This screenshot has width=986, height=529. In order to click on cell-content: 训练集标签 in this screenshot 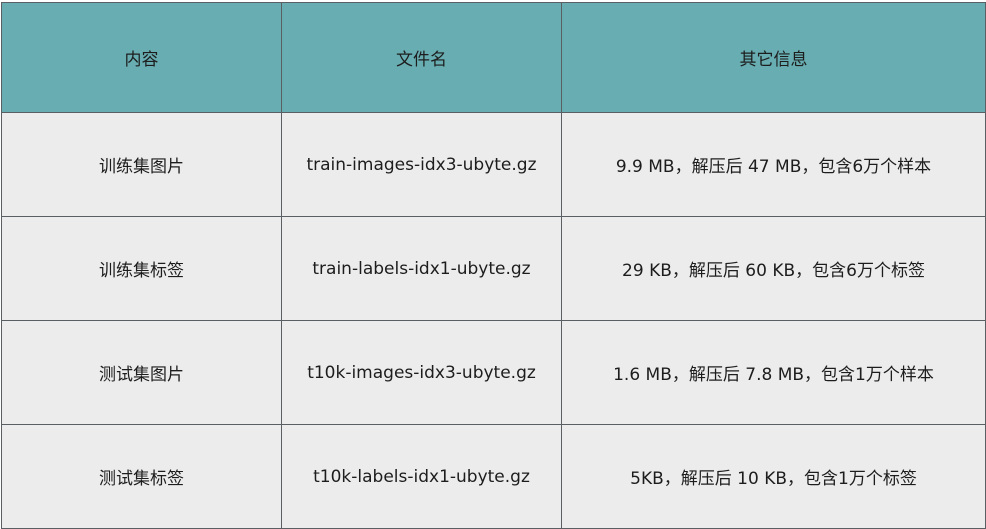, I will do `click(141, 268)`.